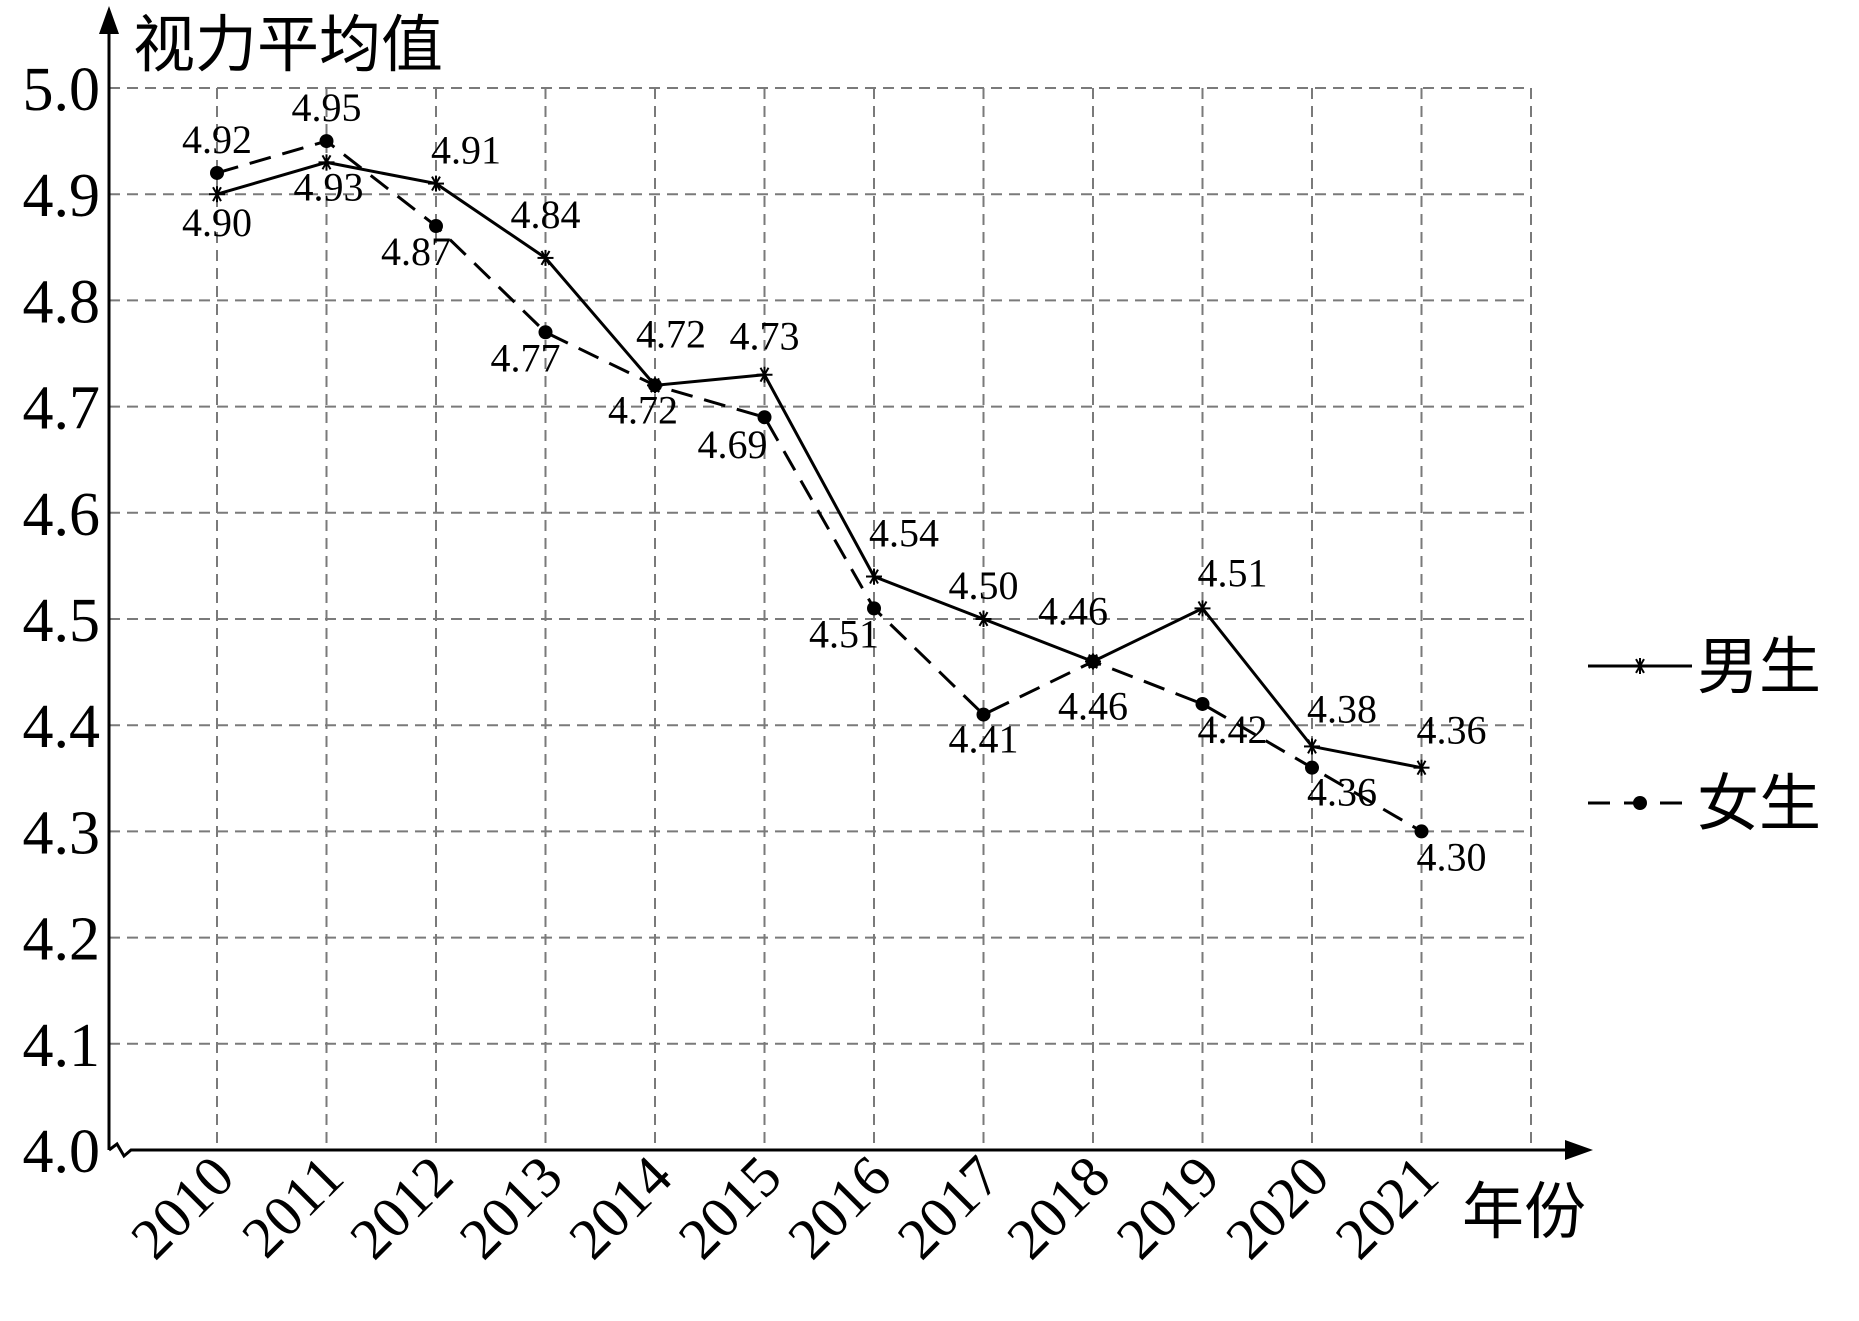 The width and height of the screenshot is (1859, 1321). I want to click on legend-label: 男生, so click(1759, 668).